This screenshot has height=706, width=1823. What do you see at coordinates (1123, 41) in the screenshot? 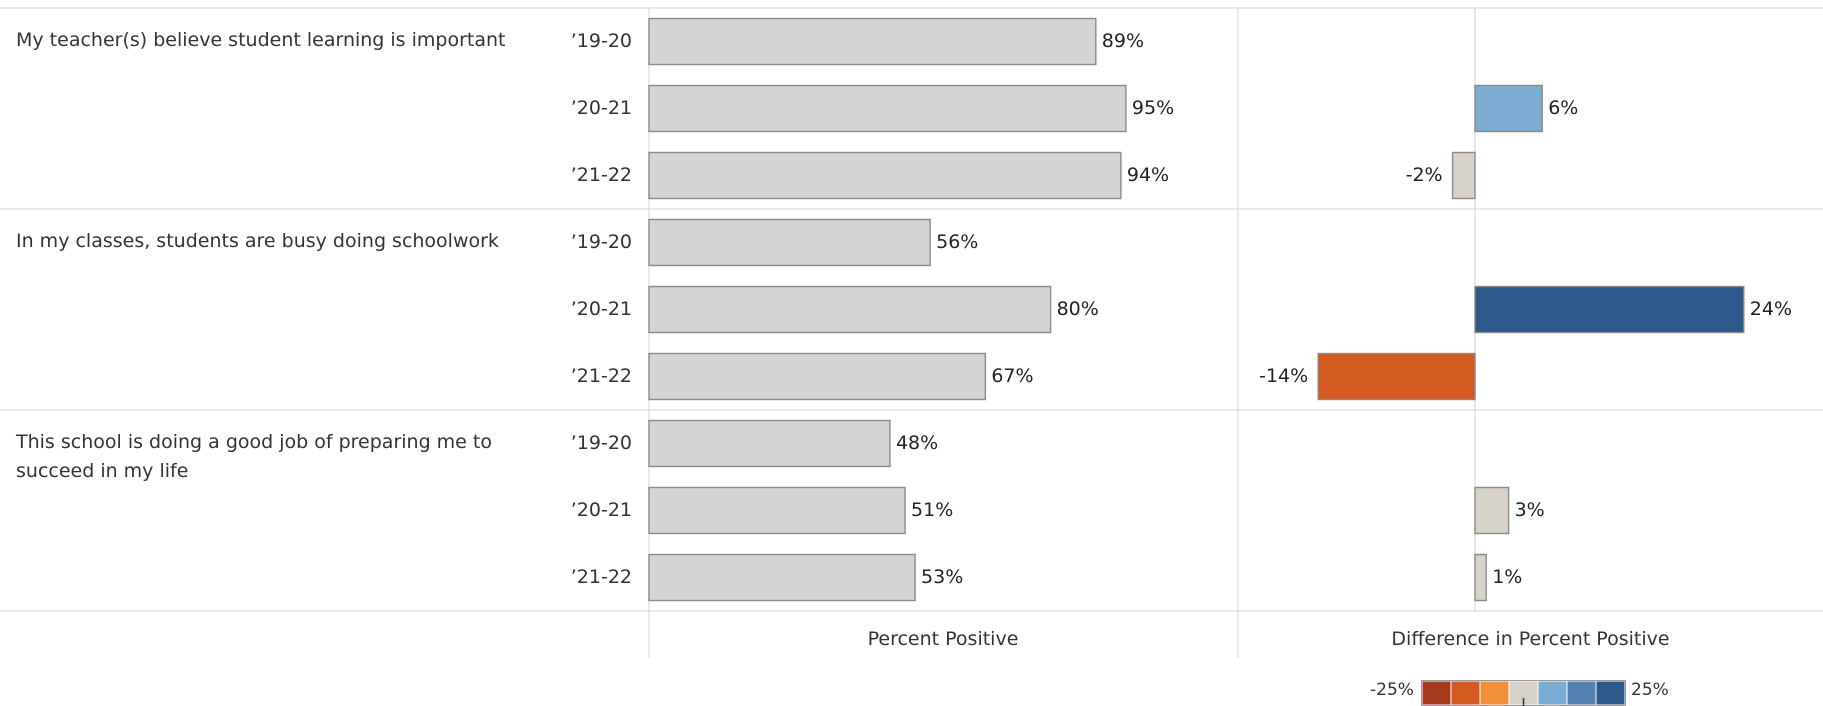
I see `percent-value-label: 89%` at bounding box center [1123, 41].